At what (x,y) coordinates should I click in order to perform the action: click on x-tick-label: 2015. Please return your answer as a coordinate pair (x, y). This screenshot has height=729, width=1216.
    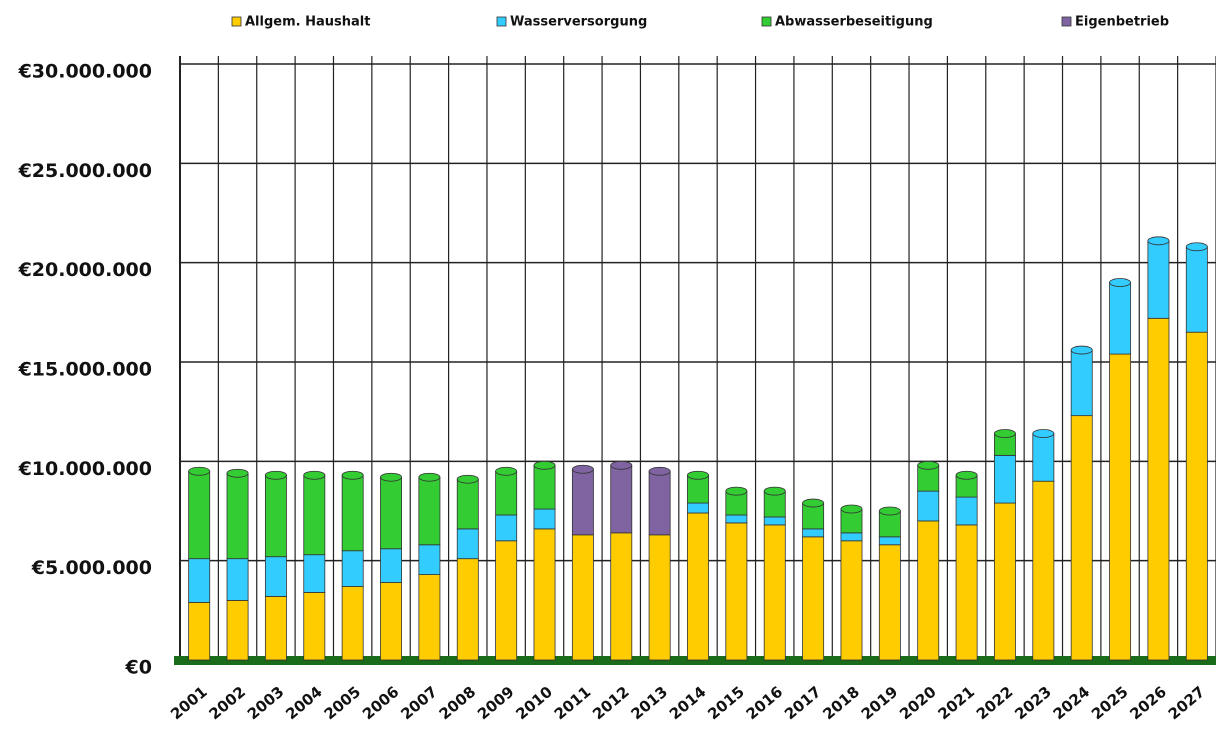
    Looking at the image, I should click on (726, 703).